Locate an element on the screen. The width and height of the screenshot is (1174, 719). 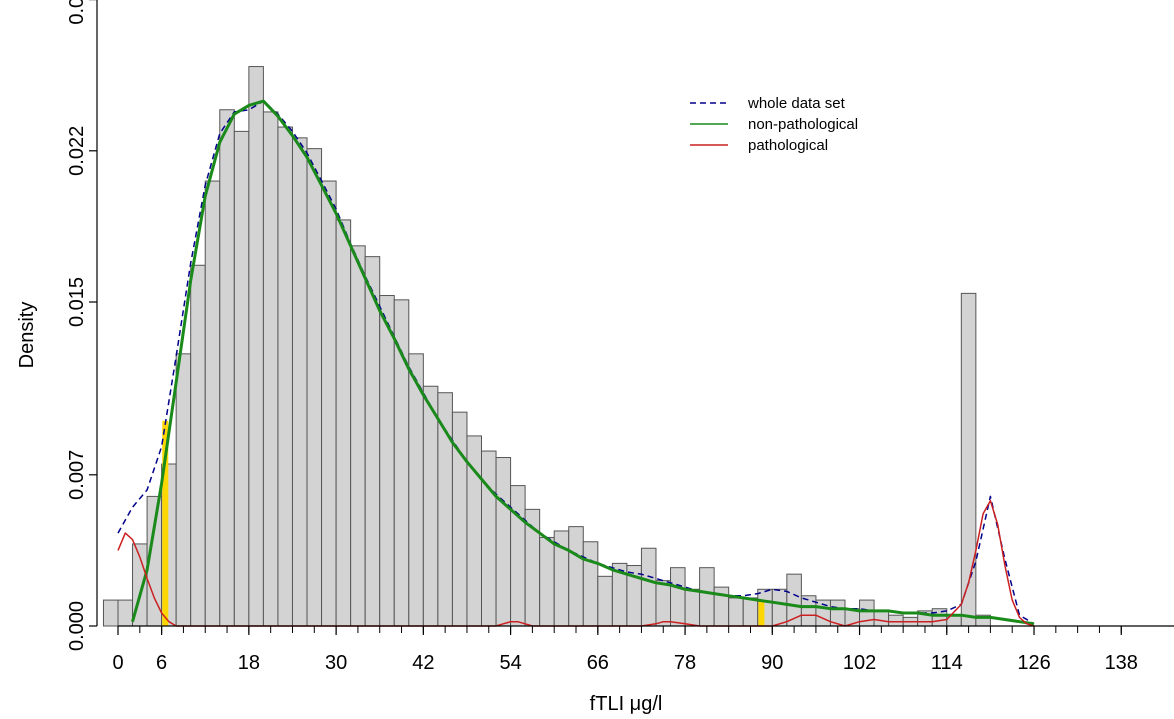
x-tick-label: 54 is located at coordinates (510, 663).